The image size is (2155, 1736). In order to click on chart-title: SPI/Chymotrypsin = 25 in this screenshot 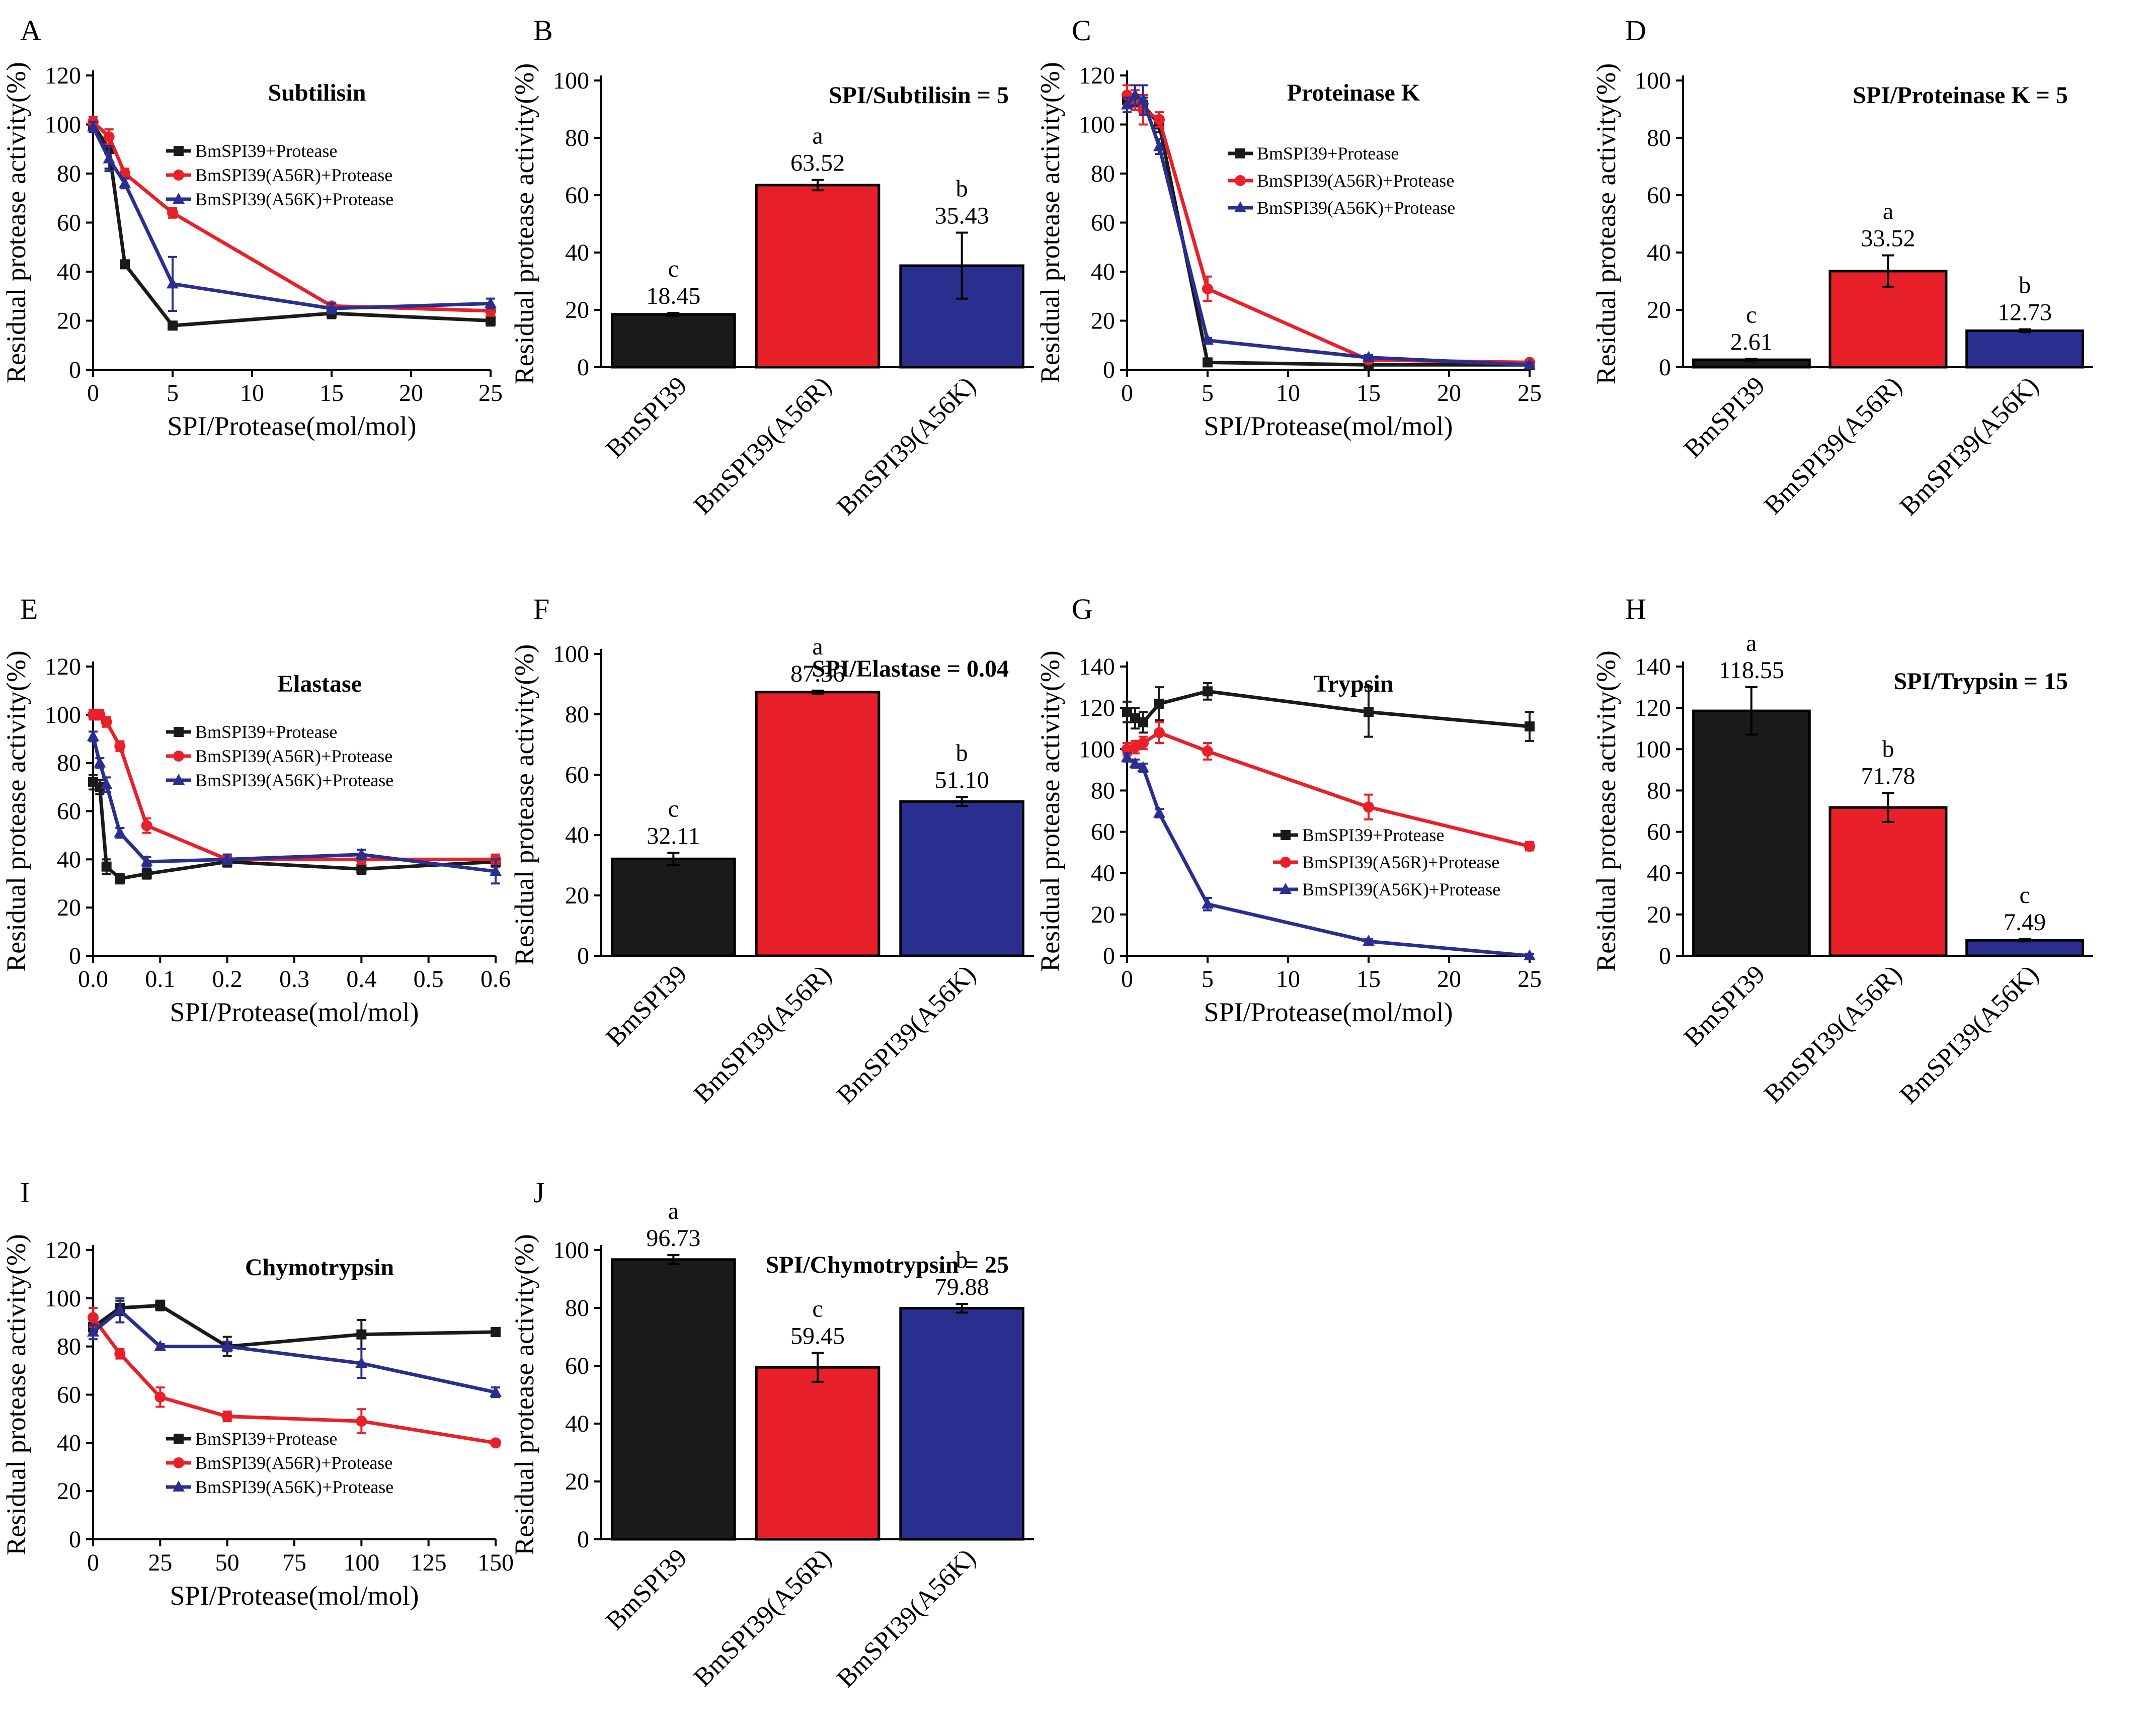, I will do `click(887, 1265)`.